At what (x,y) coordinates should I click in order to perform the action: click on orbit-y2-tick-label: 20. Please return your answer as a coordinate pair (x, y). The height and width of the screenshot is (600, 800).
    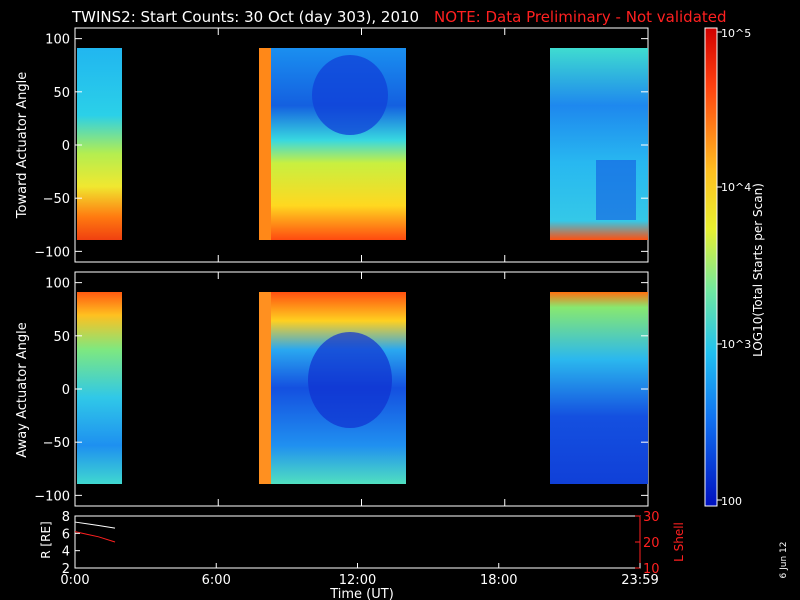
    Looking at the image, I should click on (651, 543).